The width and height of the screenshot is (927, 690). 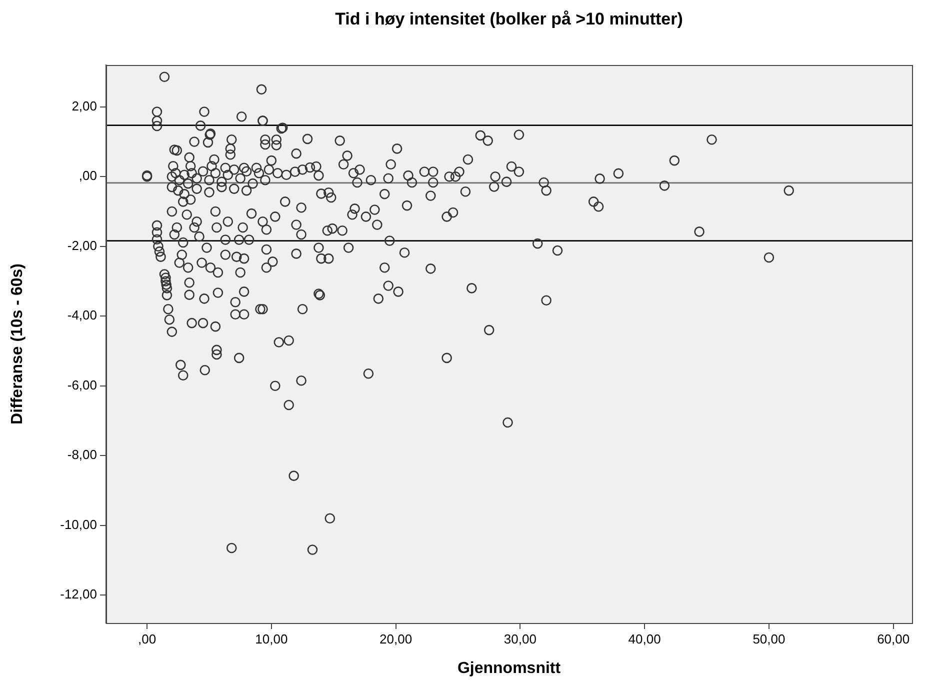 What do you see at coordinates (271, 638) in the screenshot?
I see `x-tick-label: 10,00` at bounding box center [271, 638].